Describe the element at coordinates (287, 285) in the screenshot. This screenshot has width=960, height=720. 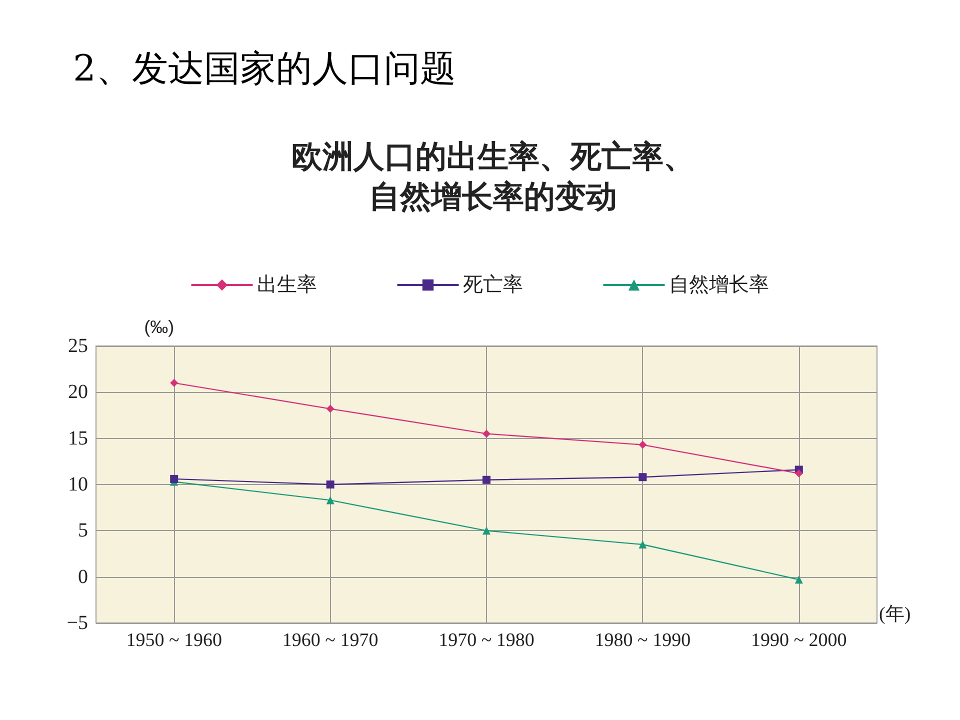
I see `legend-label: 出生率` at that location.